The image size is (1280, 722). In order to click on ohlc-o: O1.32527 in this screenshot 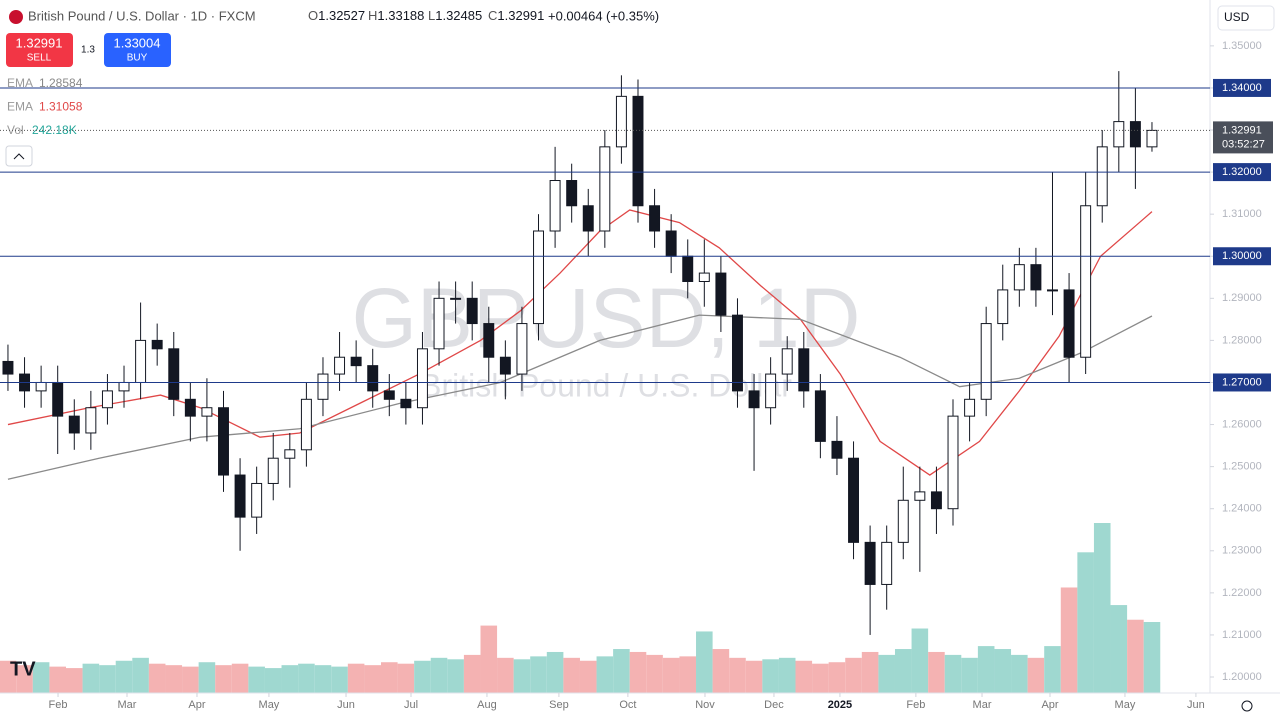, I will do `click(336, 15)`.